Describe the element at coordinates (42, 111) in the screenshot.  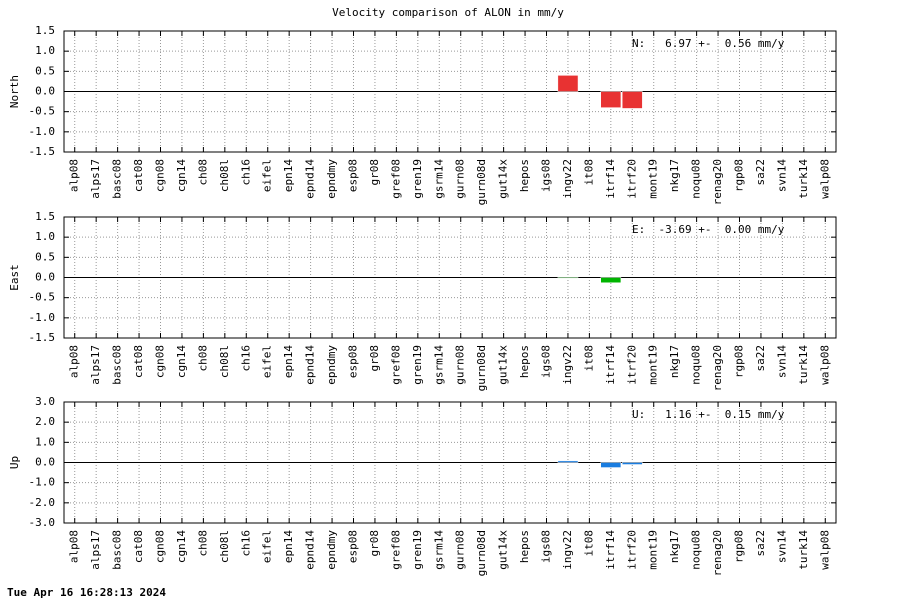
I see `y-tick-label: -0.5` at that location.